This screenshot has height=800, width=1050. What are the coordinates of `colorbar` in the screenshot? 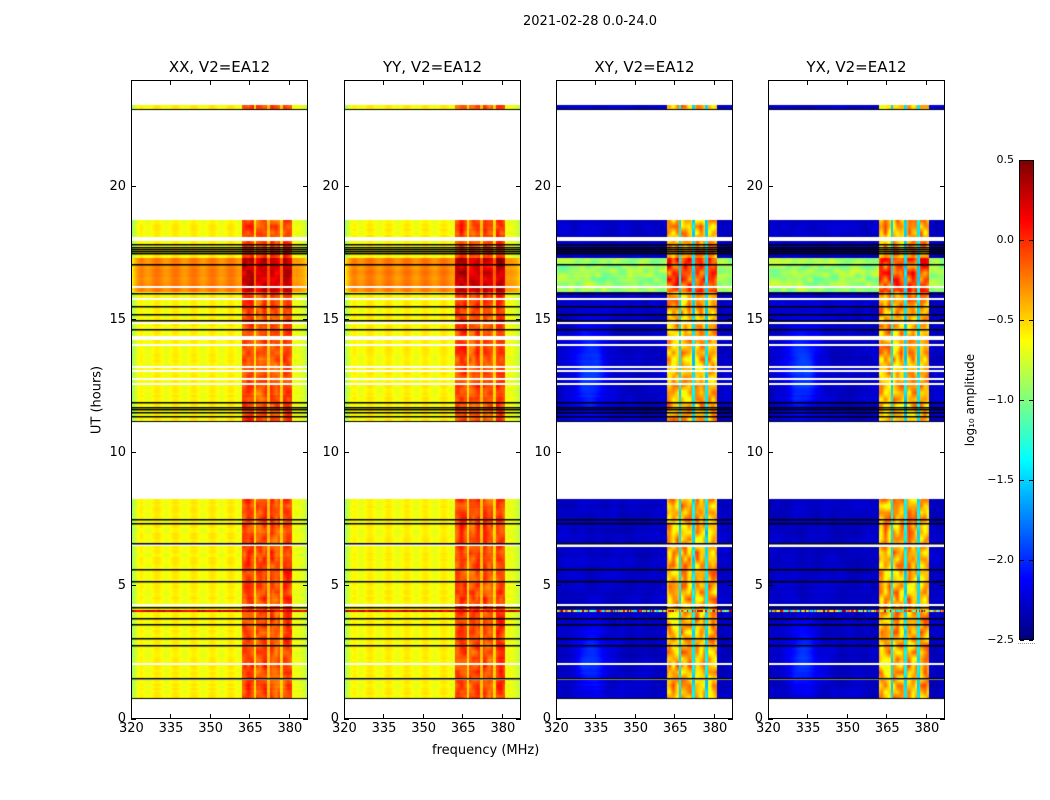 It's located at (1026, 400).